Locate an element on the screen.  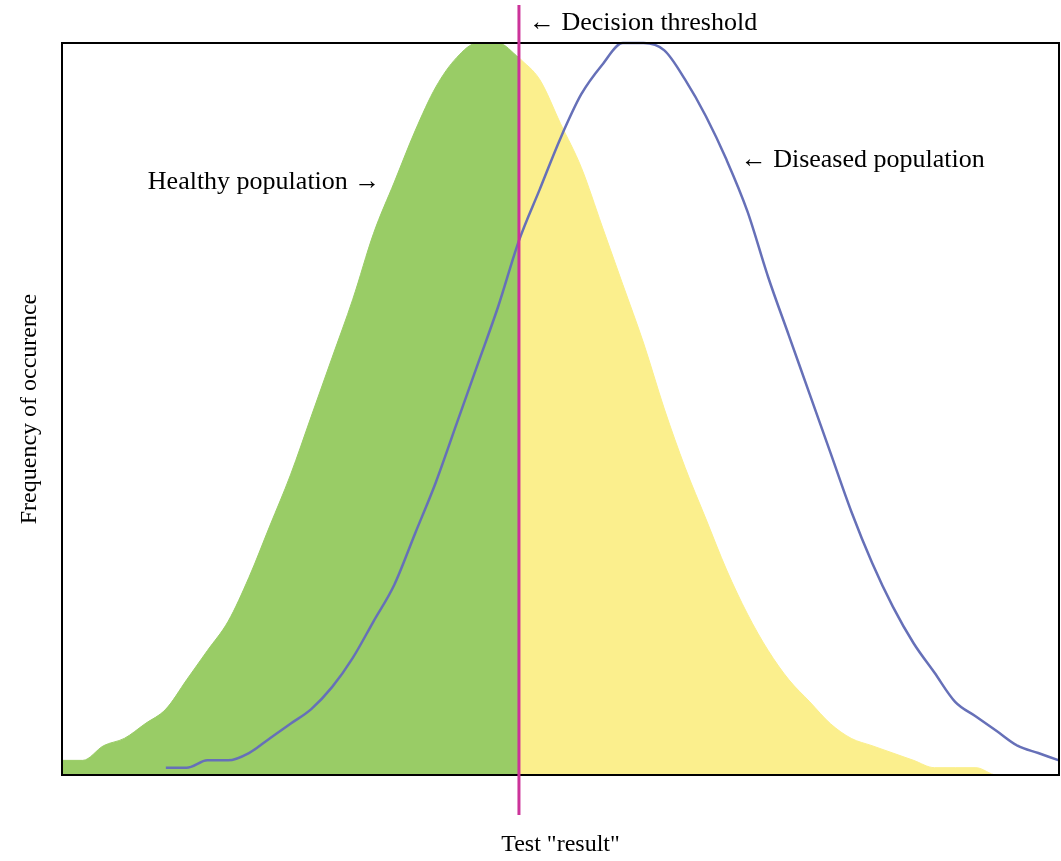
series-label: Healthy population → is located at coordinates (264, 180).